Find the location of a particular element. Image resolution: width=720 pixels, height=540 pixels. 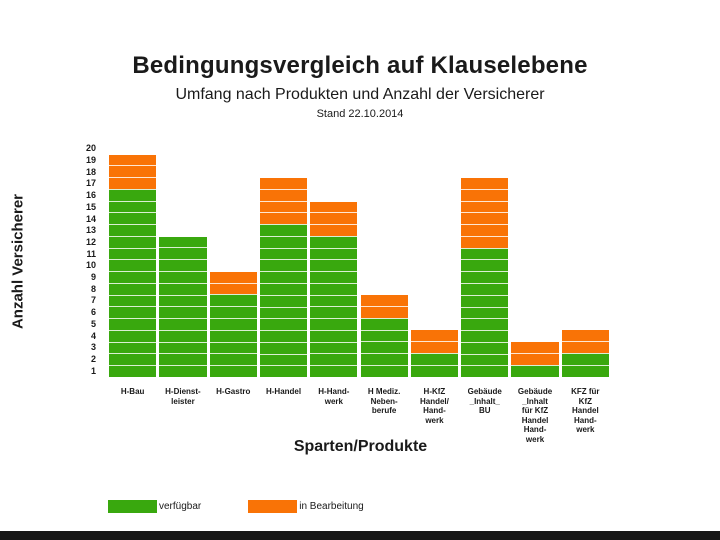

x-category-label-line: H-Bau is located at coordinates (132, 391).